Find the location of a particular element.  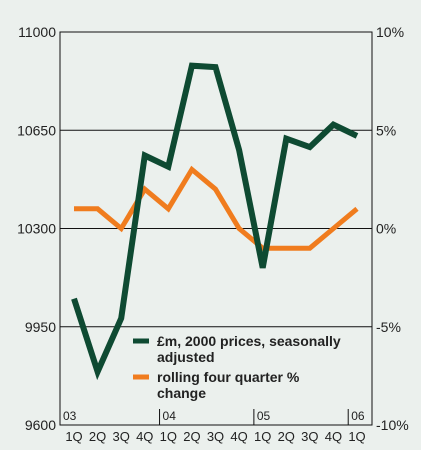

legend-label-volume: £m, 2000 prices, seasonally is located at coordinates (249, 341).